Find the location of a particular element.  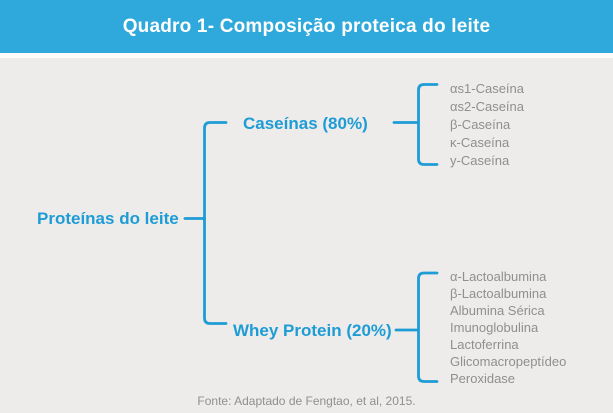

node-branch-caseins: Caseínas (80%) is located at coordinates (305, 123).